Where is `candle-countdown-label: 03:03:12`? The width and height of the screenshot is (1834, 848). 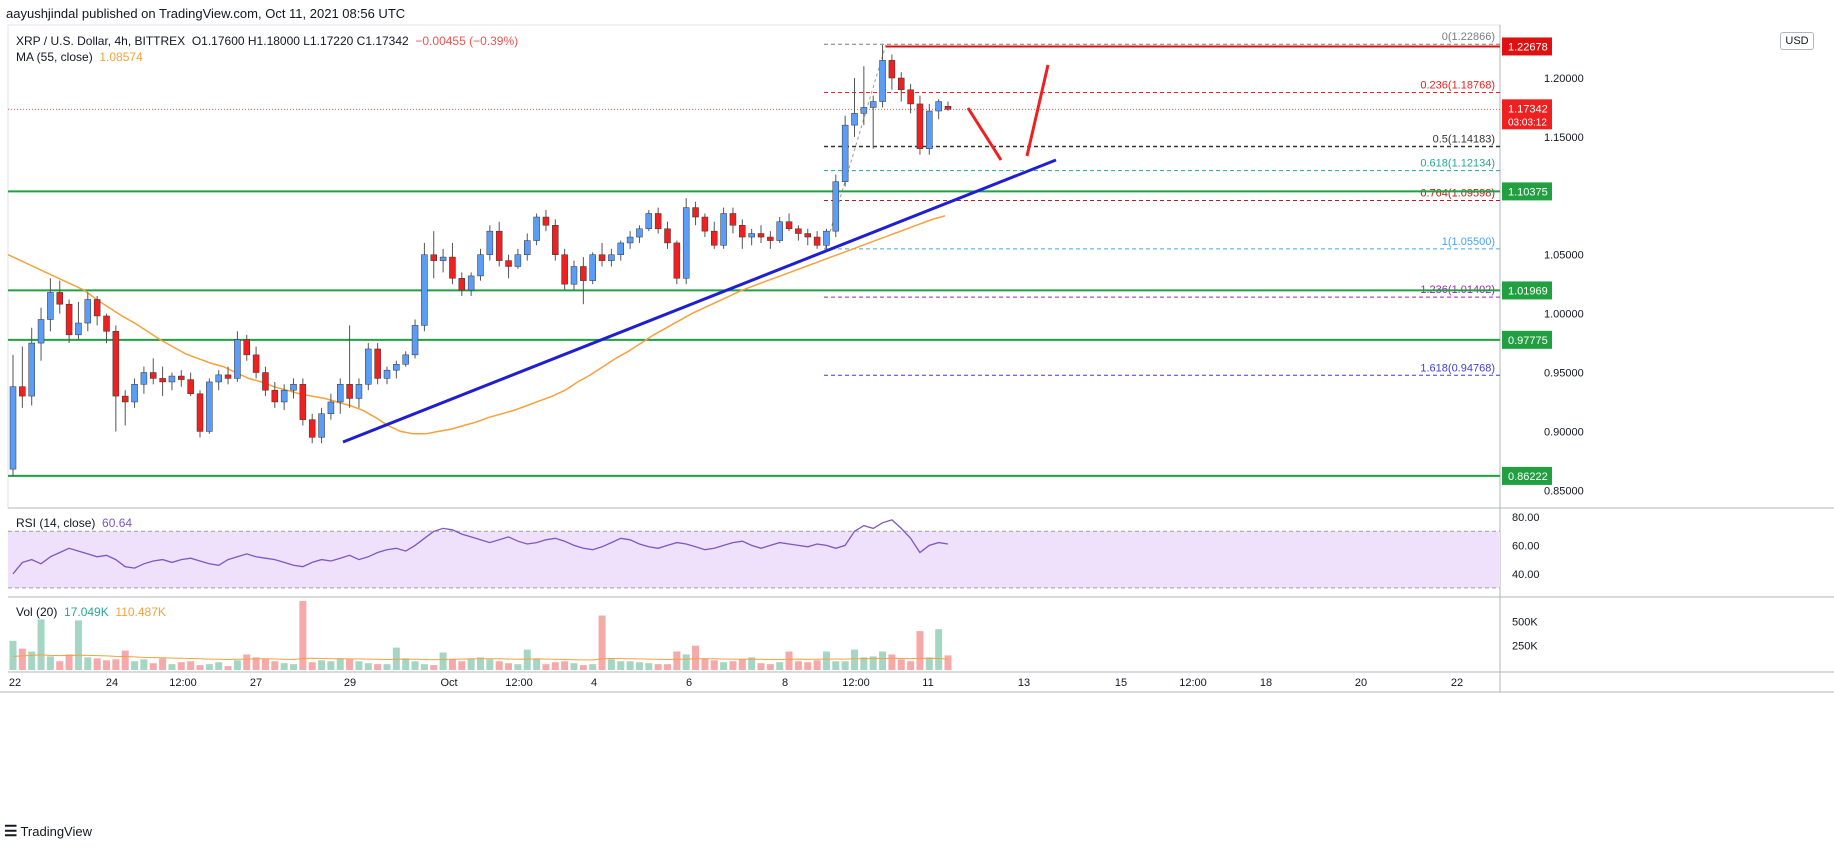 candle-countdown-label: 03:03:12 is located at coordinates (1527, 122).